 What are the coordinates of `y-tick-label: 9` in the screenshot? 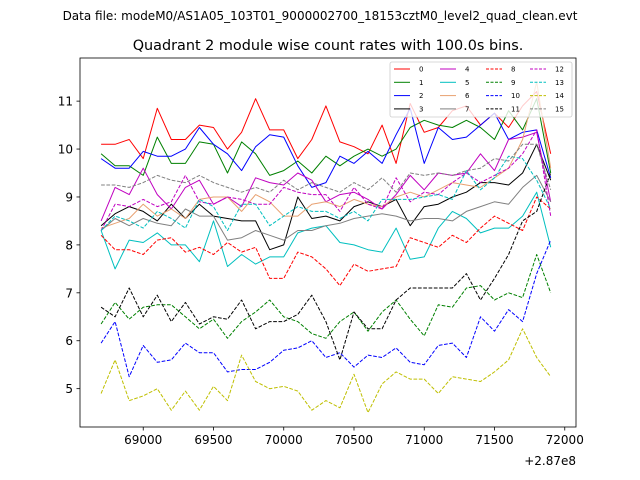 It's located at (69, 197).